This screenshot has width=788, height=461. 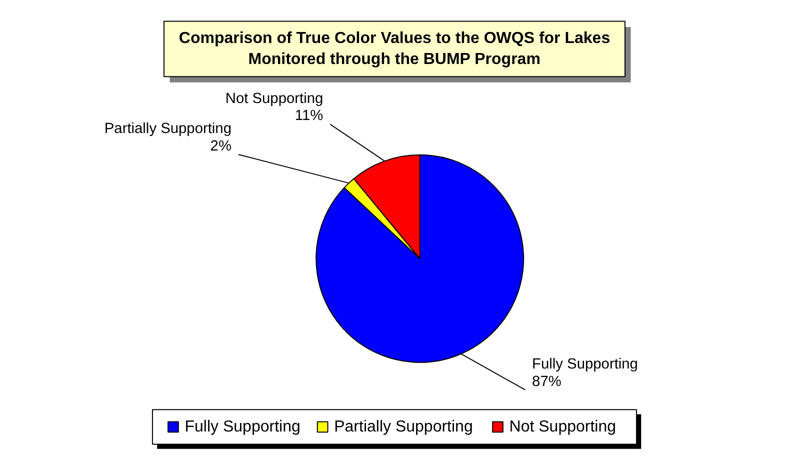 I want to click on slice-label: Fully Supporting, so click(x=585, y=364).